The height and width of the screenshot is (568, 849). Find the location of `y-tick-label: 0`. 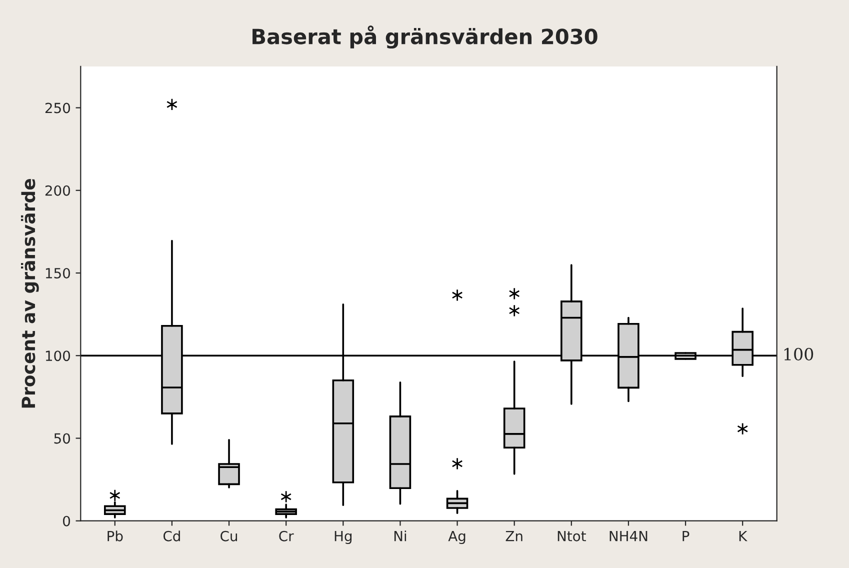

y-tick-label: 0 is located at coordinates (66, 521).